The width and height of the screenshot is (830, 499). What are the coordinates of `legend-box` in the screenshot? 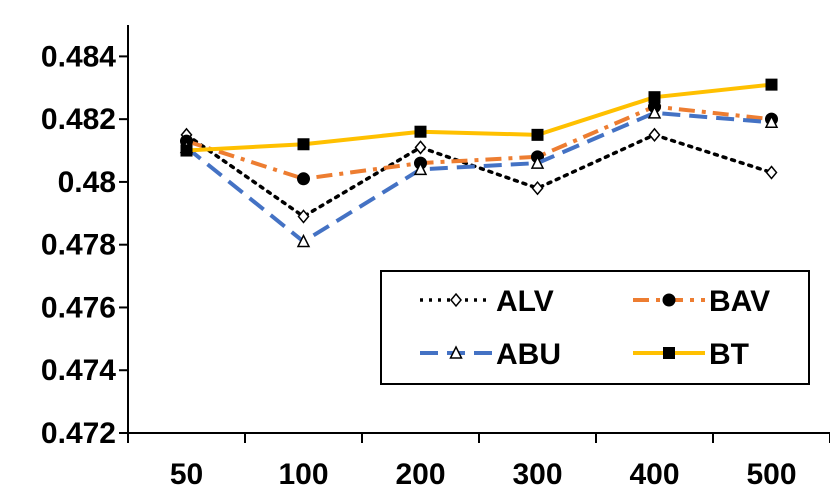 It's located at (595, 327).